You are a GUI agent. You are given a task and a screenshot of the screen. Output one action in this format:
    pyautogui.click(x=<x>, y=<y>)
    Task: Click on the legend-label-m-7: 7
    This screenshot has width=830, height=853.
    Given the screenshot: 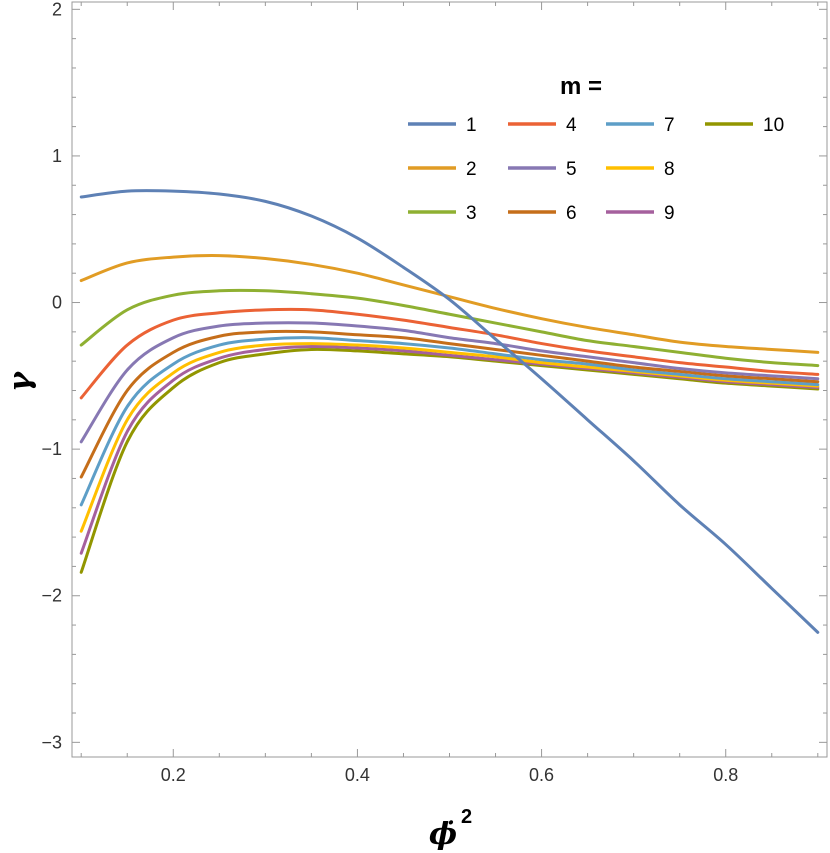 What is the action you would take?
    pyautogui.click(x=669, y=125)
    